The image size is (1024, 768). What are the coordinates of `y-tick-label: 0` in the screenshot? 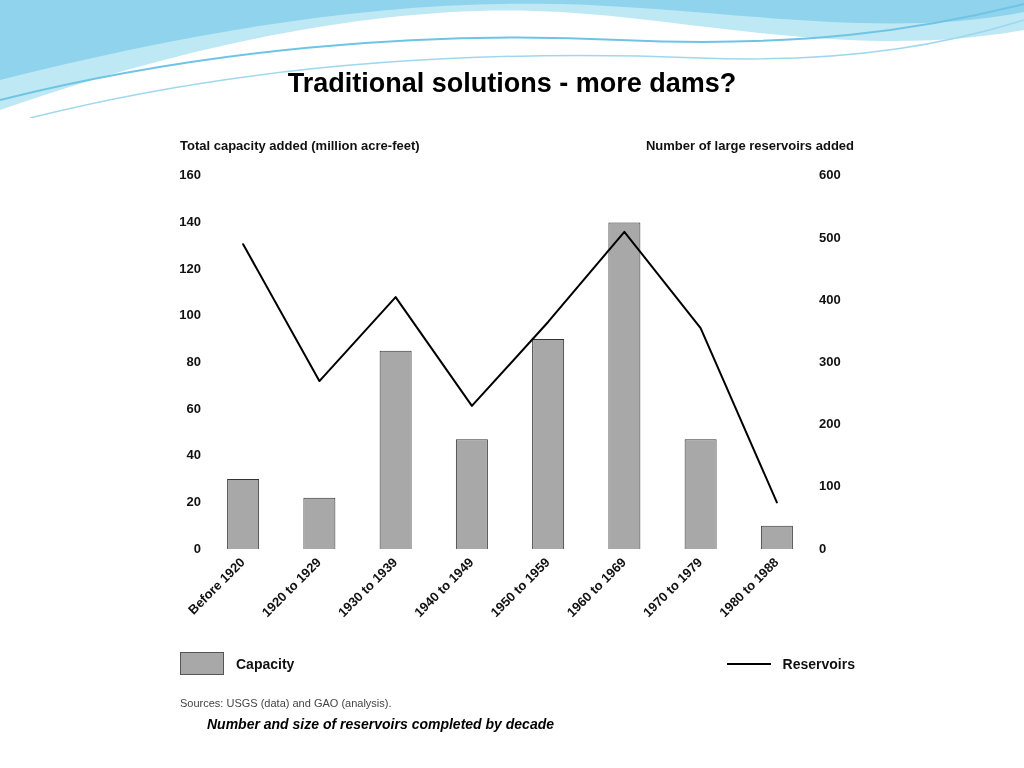 It's located at (197, 548).